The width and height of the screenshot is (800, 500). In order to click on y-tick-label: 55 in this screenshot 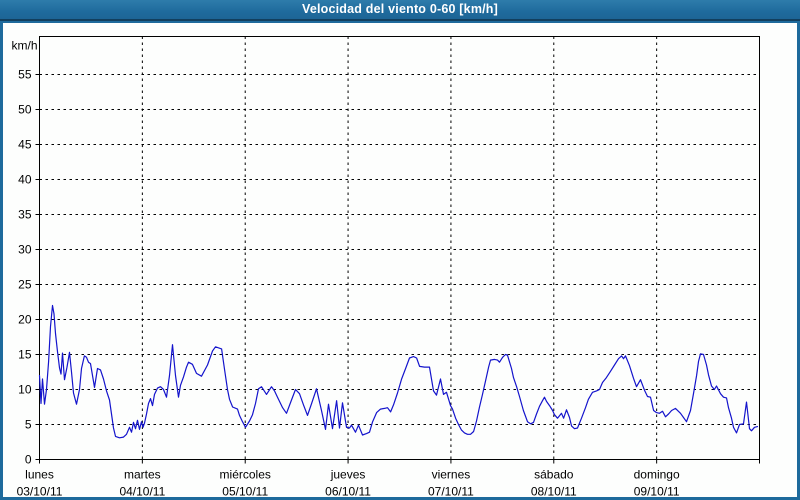, I will do `click(25, 75)`.